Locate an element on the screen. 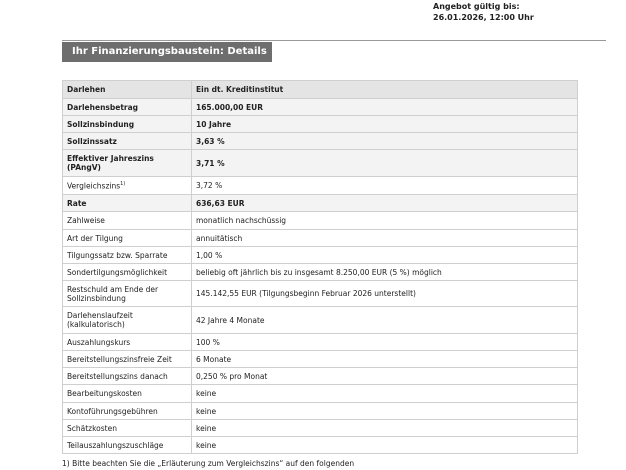  row-label: Sollzinssatz is located at coordinates (92, 141).